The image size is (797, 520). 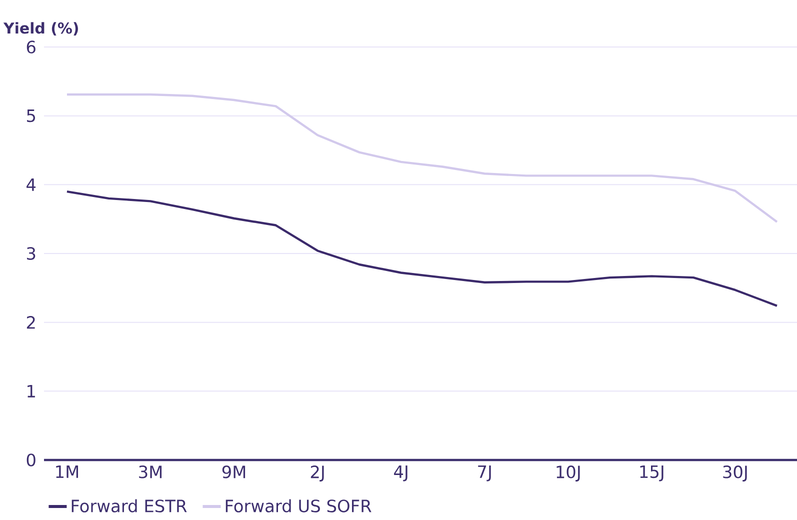 I want to click on y-tick-label: 4, so click(x=31, y=184).